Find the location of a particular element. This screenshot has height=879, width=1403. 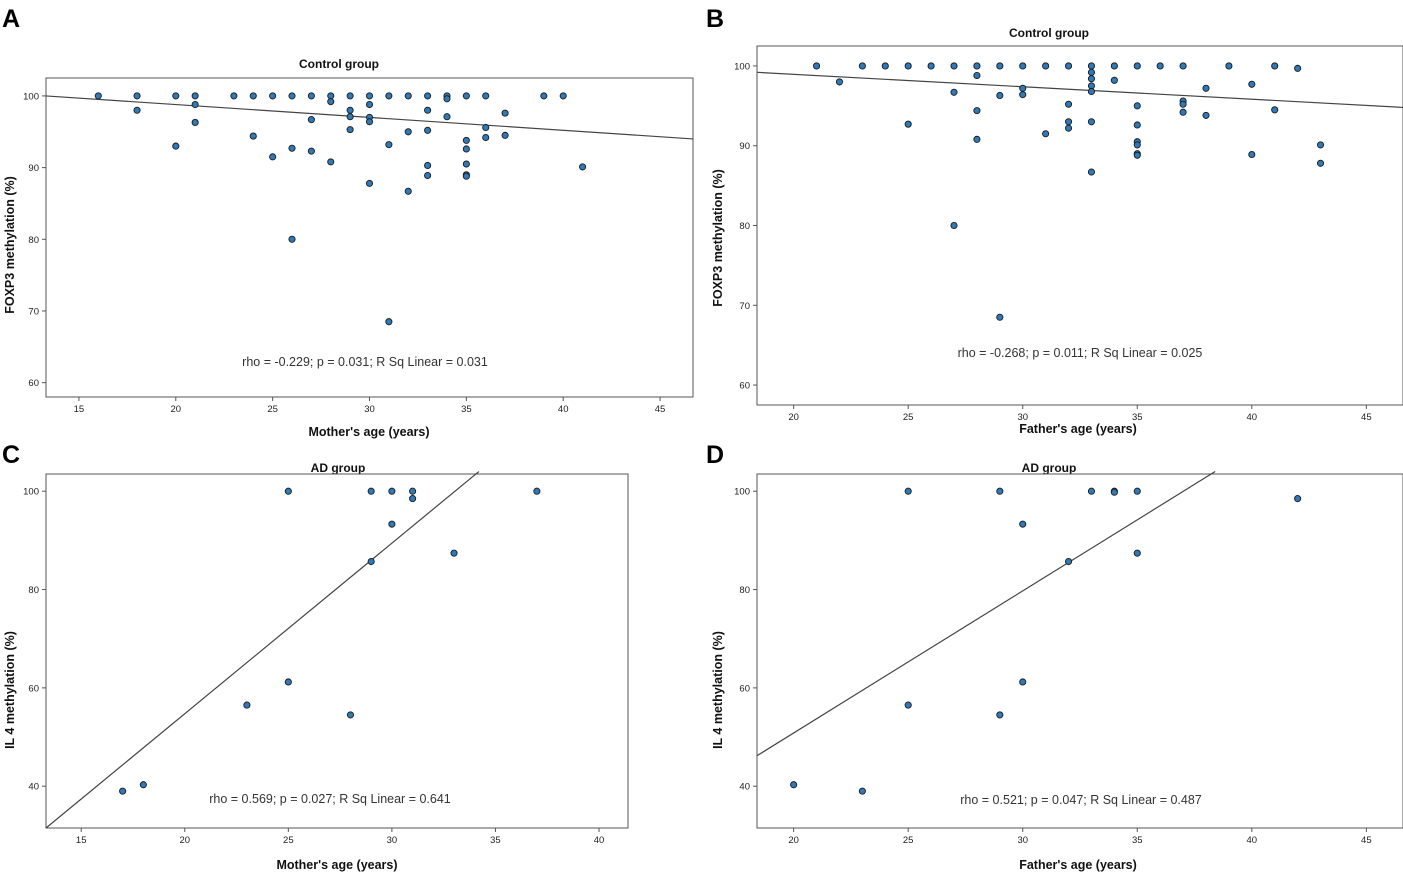

y-tick-label: 40 is located at coordinates (33, 787).